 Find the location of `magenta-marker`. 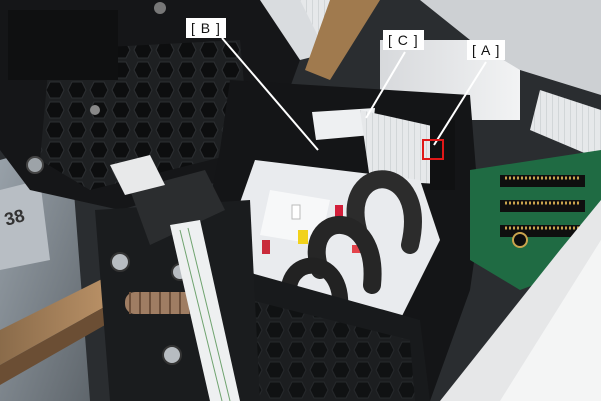

magenta-marker is located at coordinates (339, 212).